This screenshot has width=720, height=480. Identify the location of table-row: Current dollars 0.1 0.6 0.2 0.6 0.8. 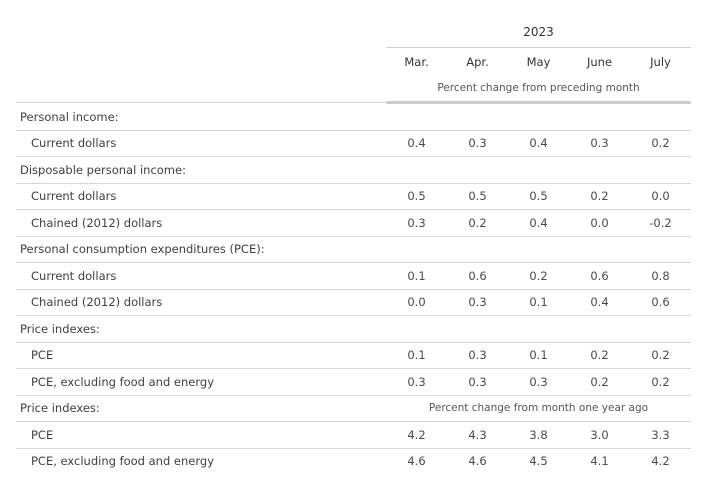
(353, 275).